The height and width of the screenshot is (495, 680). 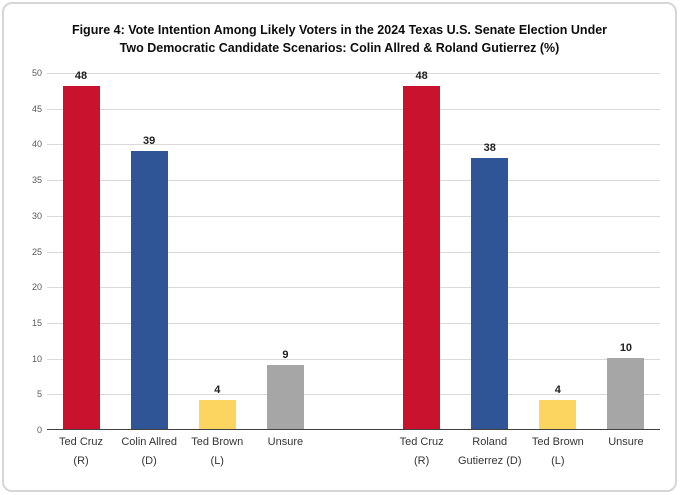 I want to click on bar-ted-cruz-scenario-2-category-label: Ted Cruz (R), so click(x=422, y=452).